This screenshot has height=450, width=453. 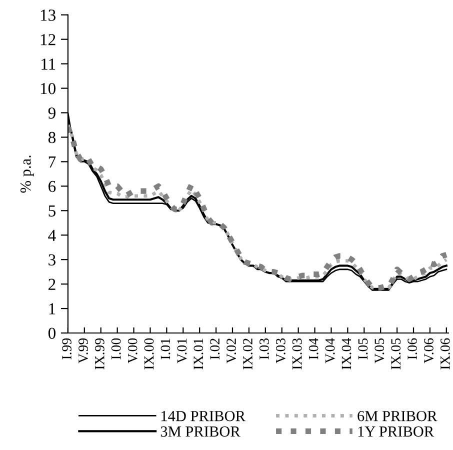 I want to click on y-tick-label: 2, so click(x=52, y=284).